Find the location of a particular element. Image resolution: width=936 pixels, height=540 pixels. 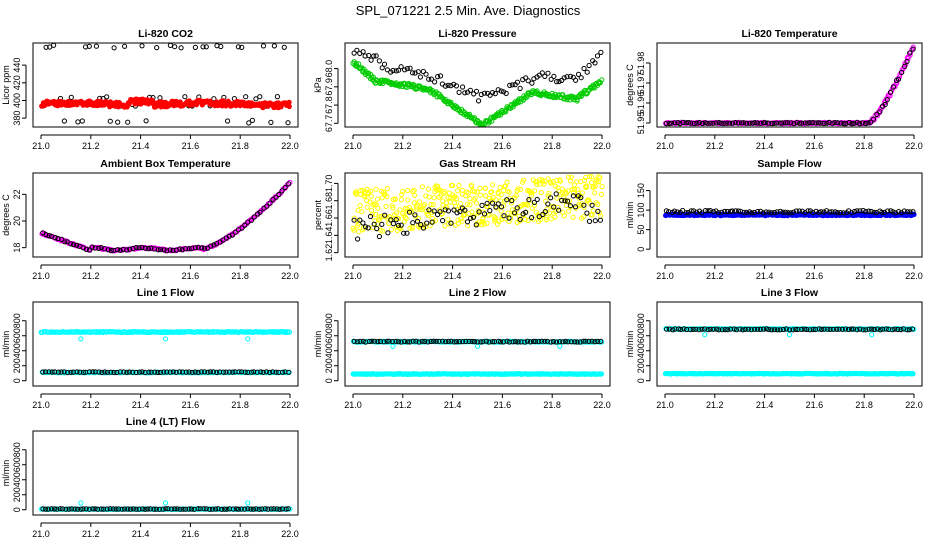

y-axis-label: Licor ppm is located at coordinates (6, 85).